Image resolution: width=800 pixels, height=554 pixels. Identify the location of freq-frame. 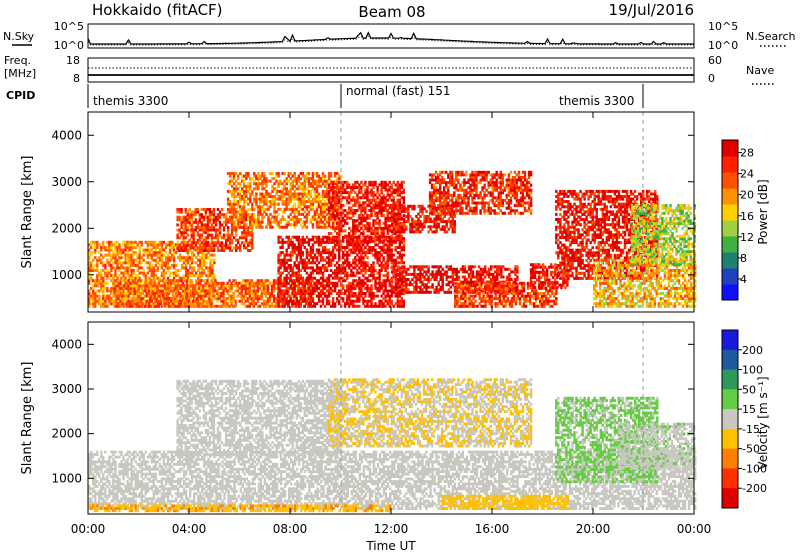
(391, 70).